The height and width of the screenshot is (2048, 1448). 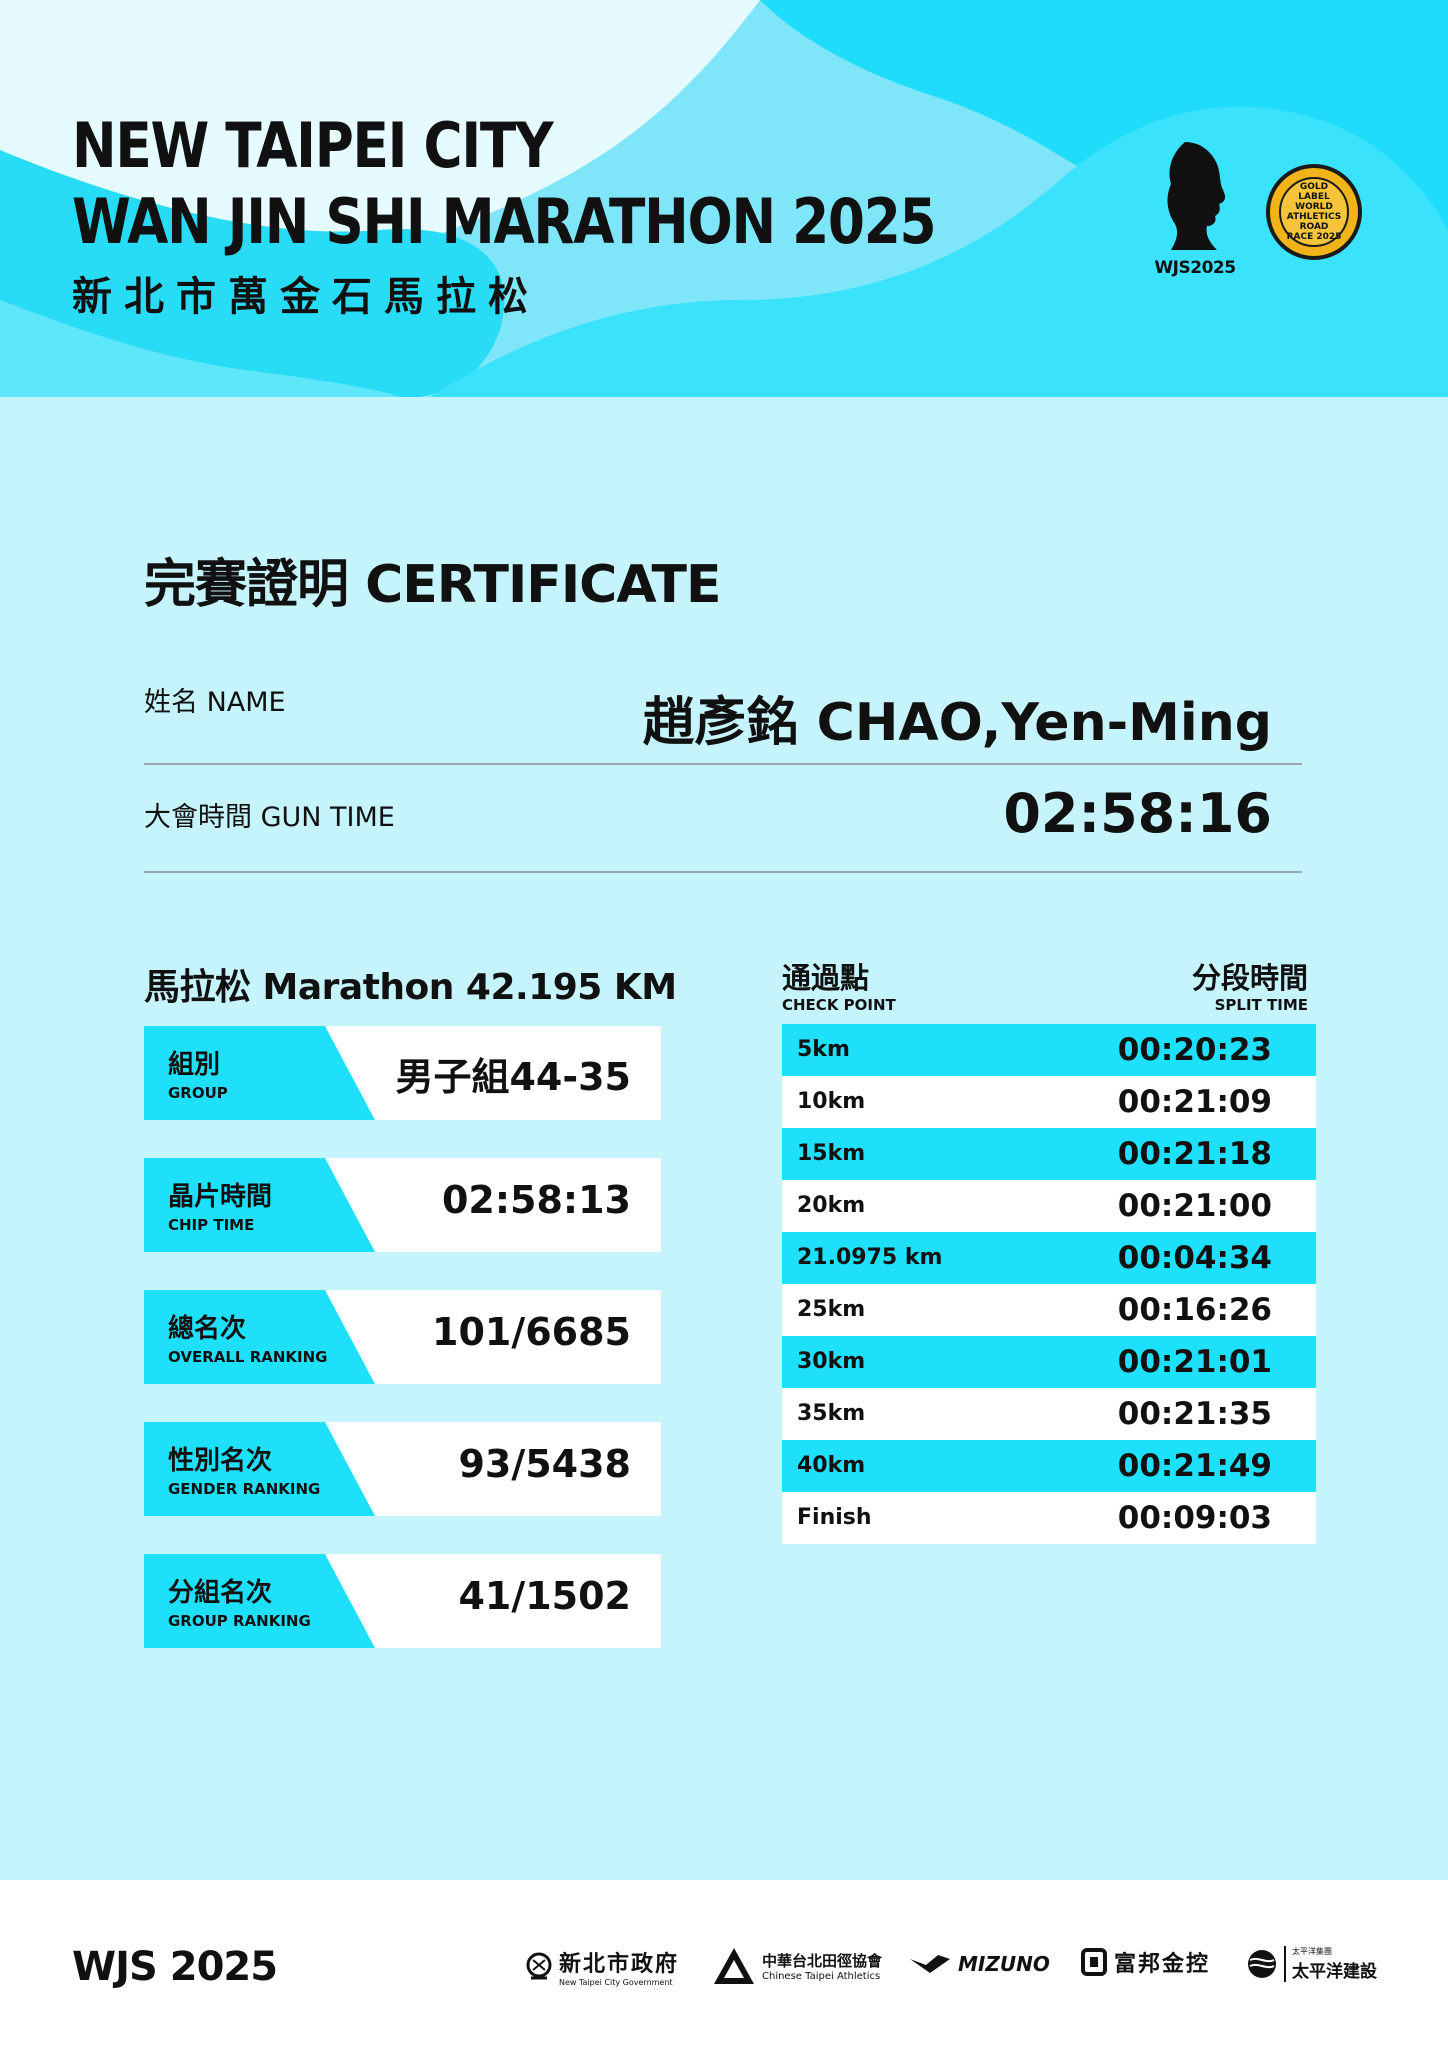 I want to click on ntpc-emblem-icon, so click(x=539, y=1965).